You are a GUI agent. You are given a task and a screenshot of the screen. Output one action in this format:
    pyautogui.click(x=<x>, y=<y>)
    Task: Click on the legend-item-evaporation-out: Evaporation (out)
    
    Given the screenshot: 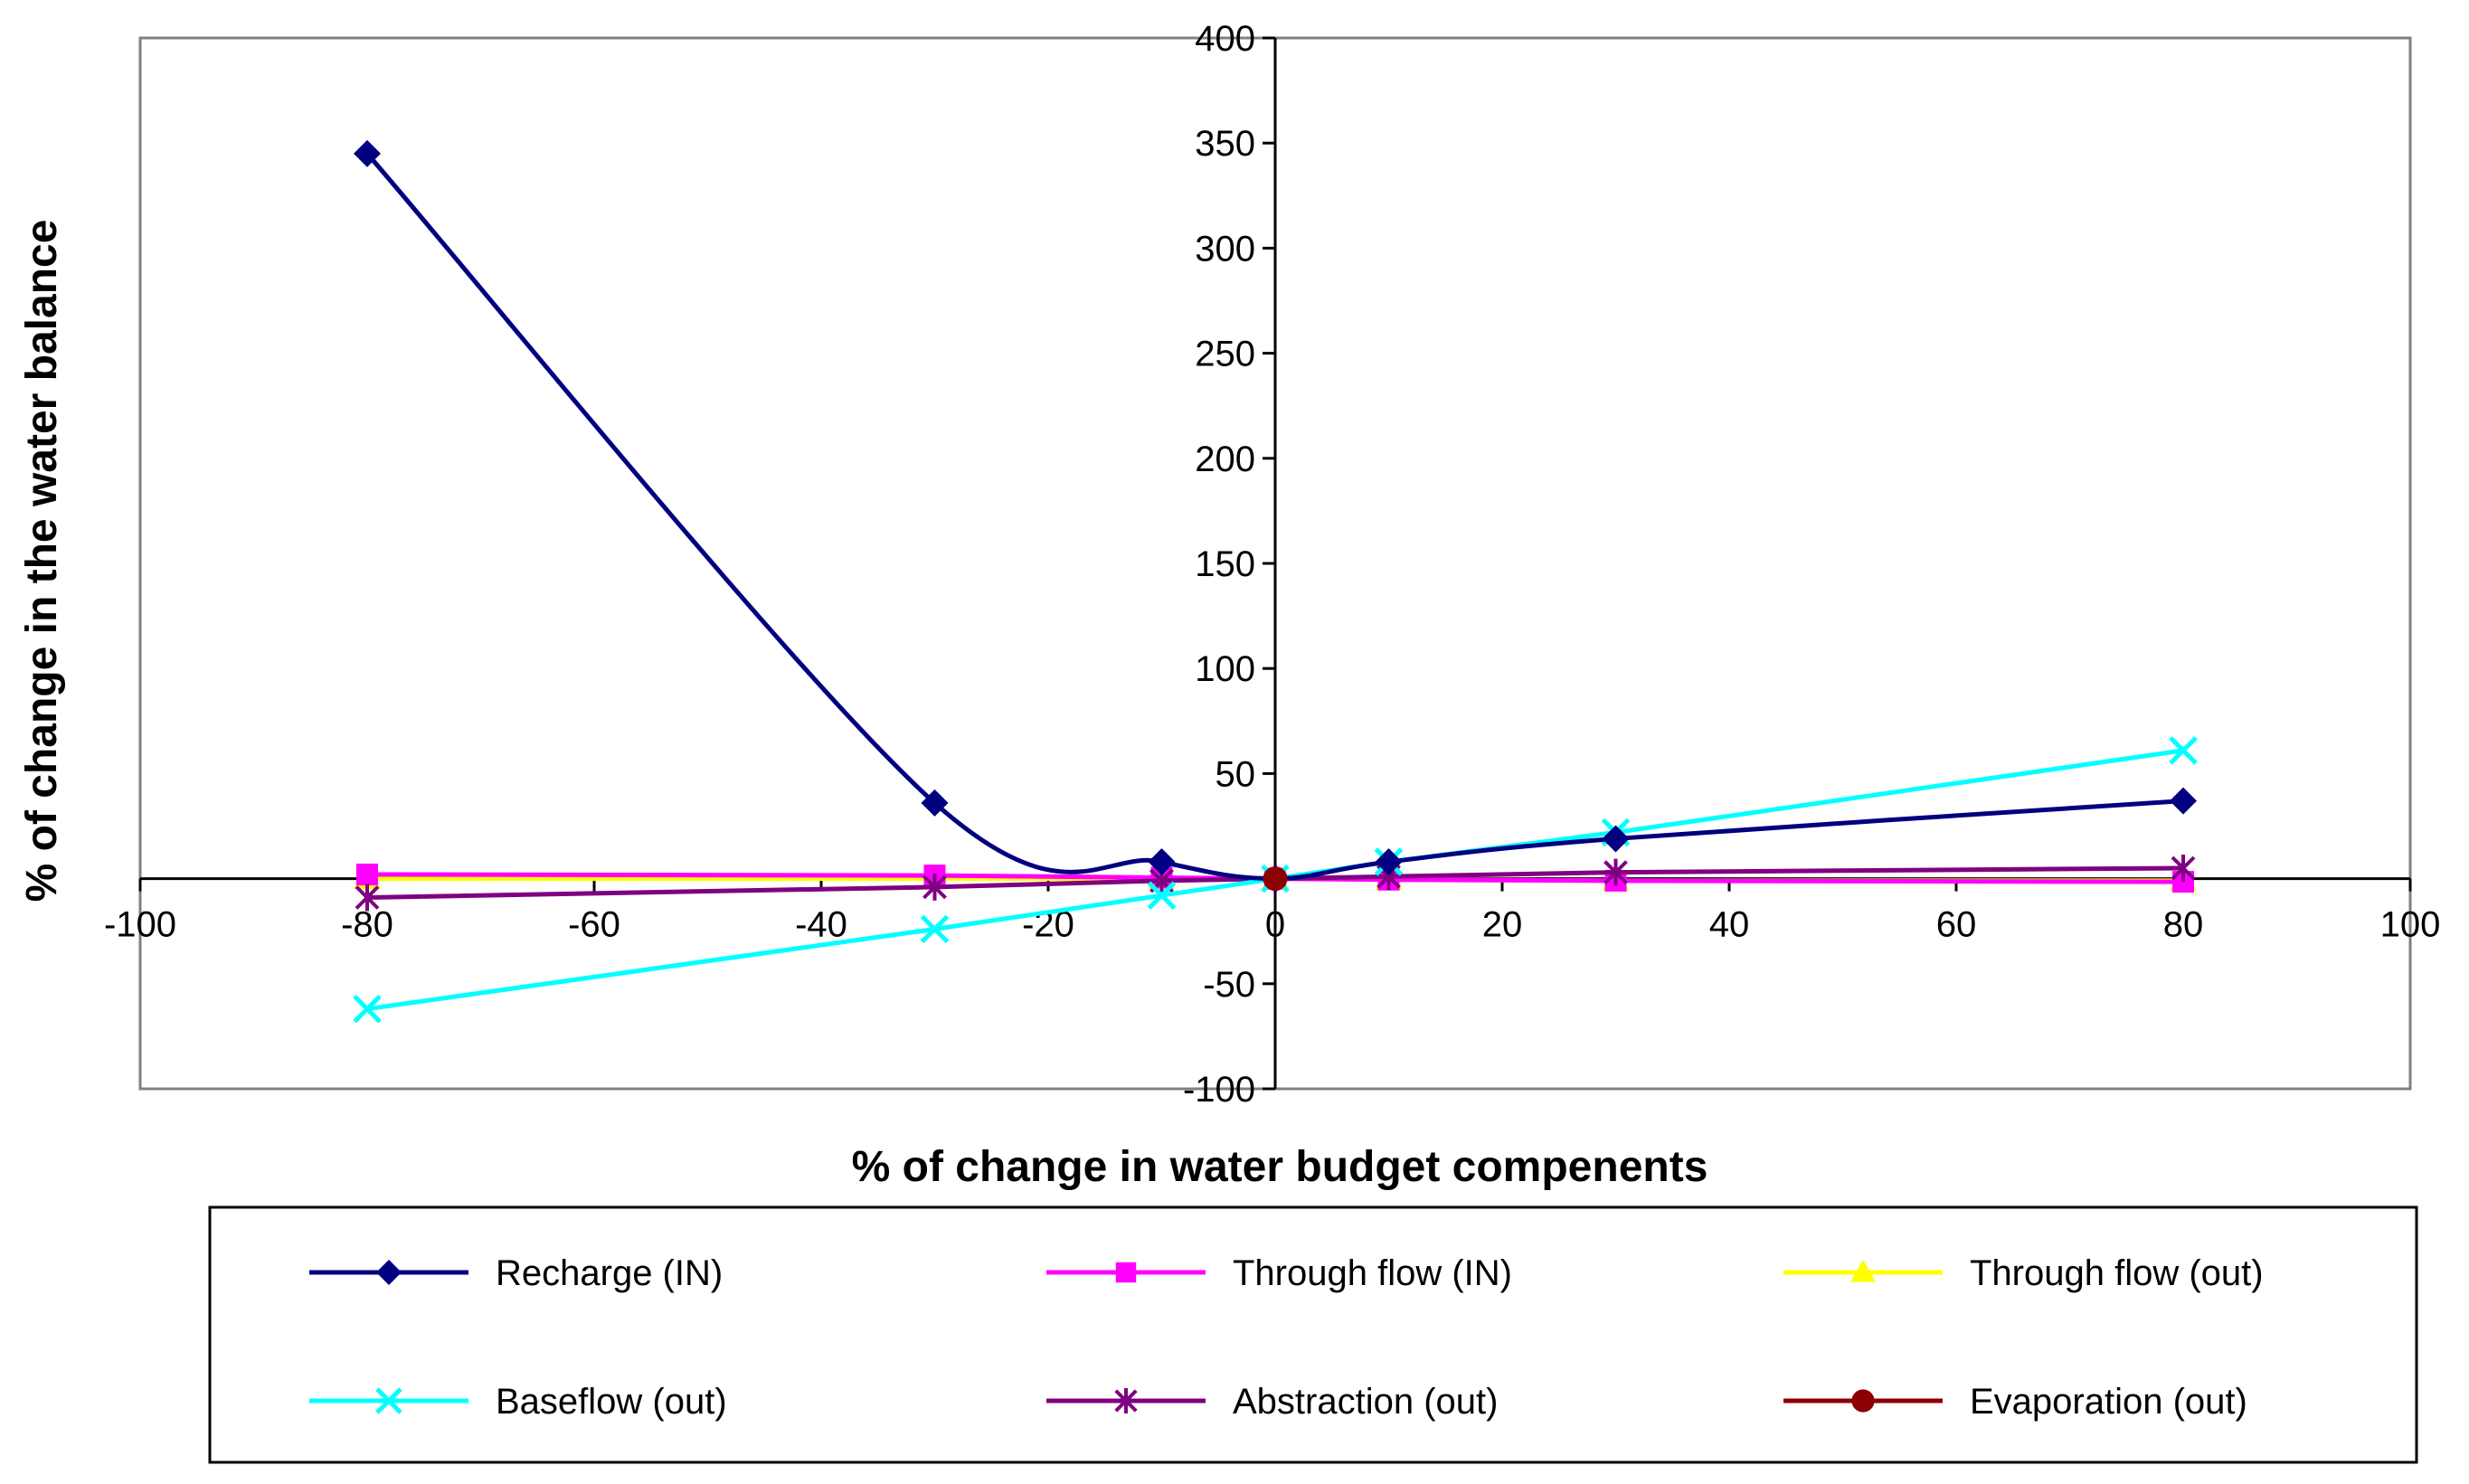 What is the action you would take?
    pyautogui.click(x=2015, y=1402)
    